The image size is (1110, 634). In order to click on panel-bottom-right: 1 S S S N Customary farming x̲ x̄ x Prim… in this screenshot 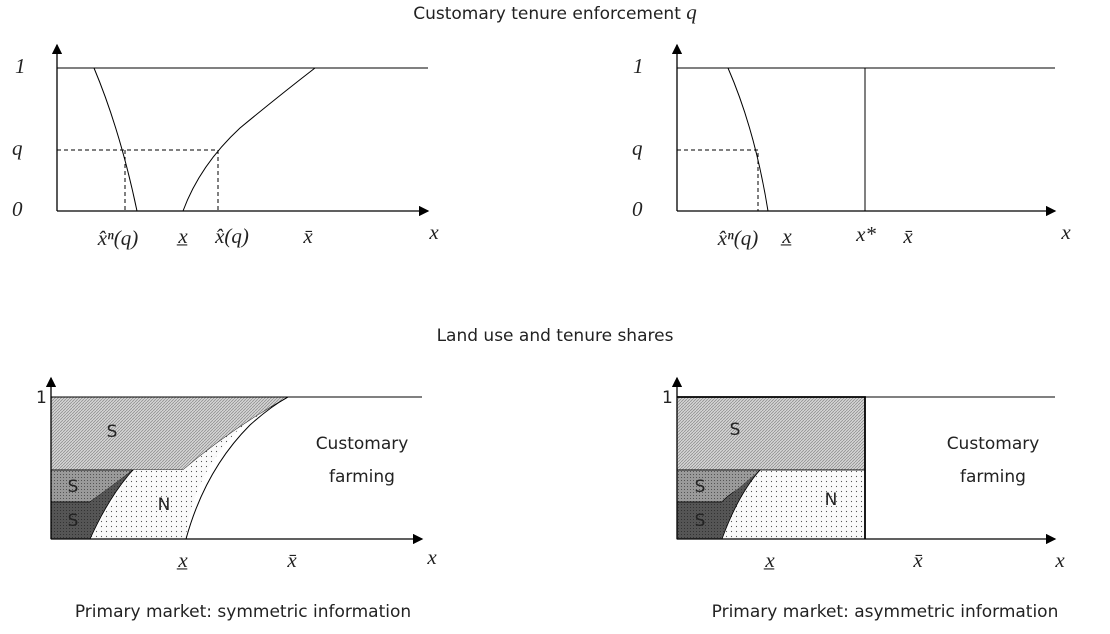, I will do `click(863, 499)`.